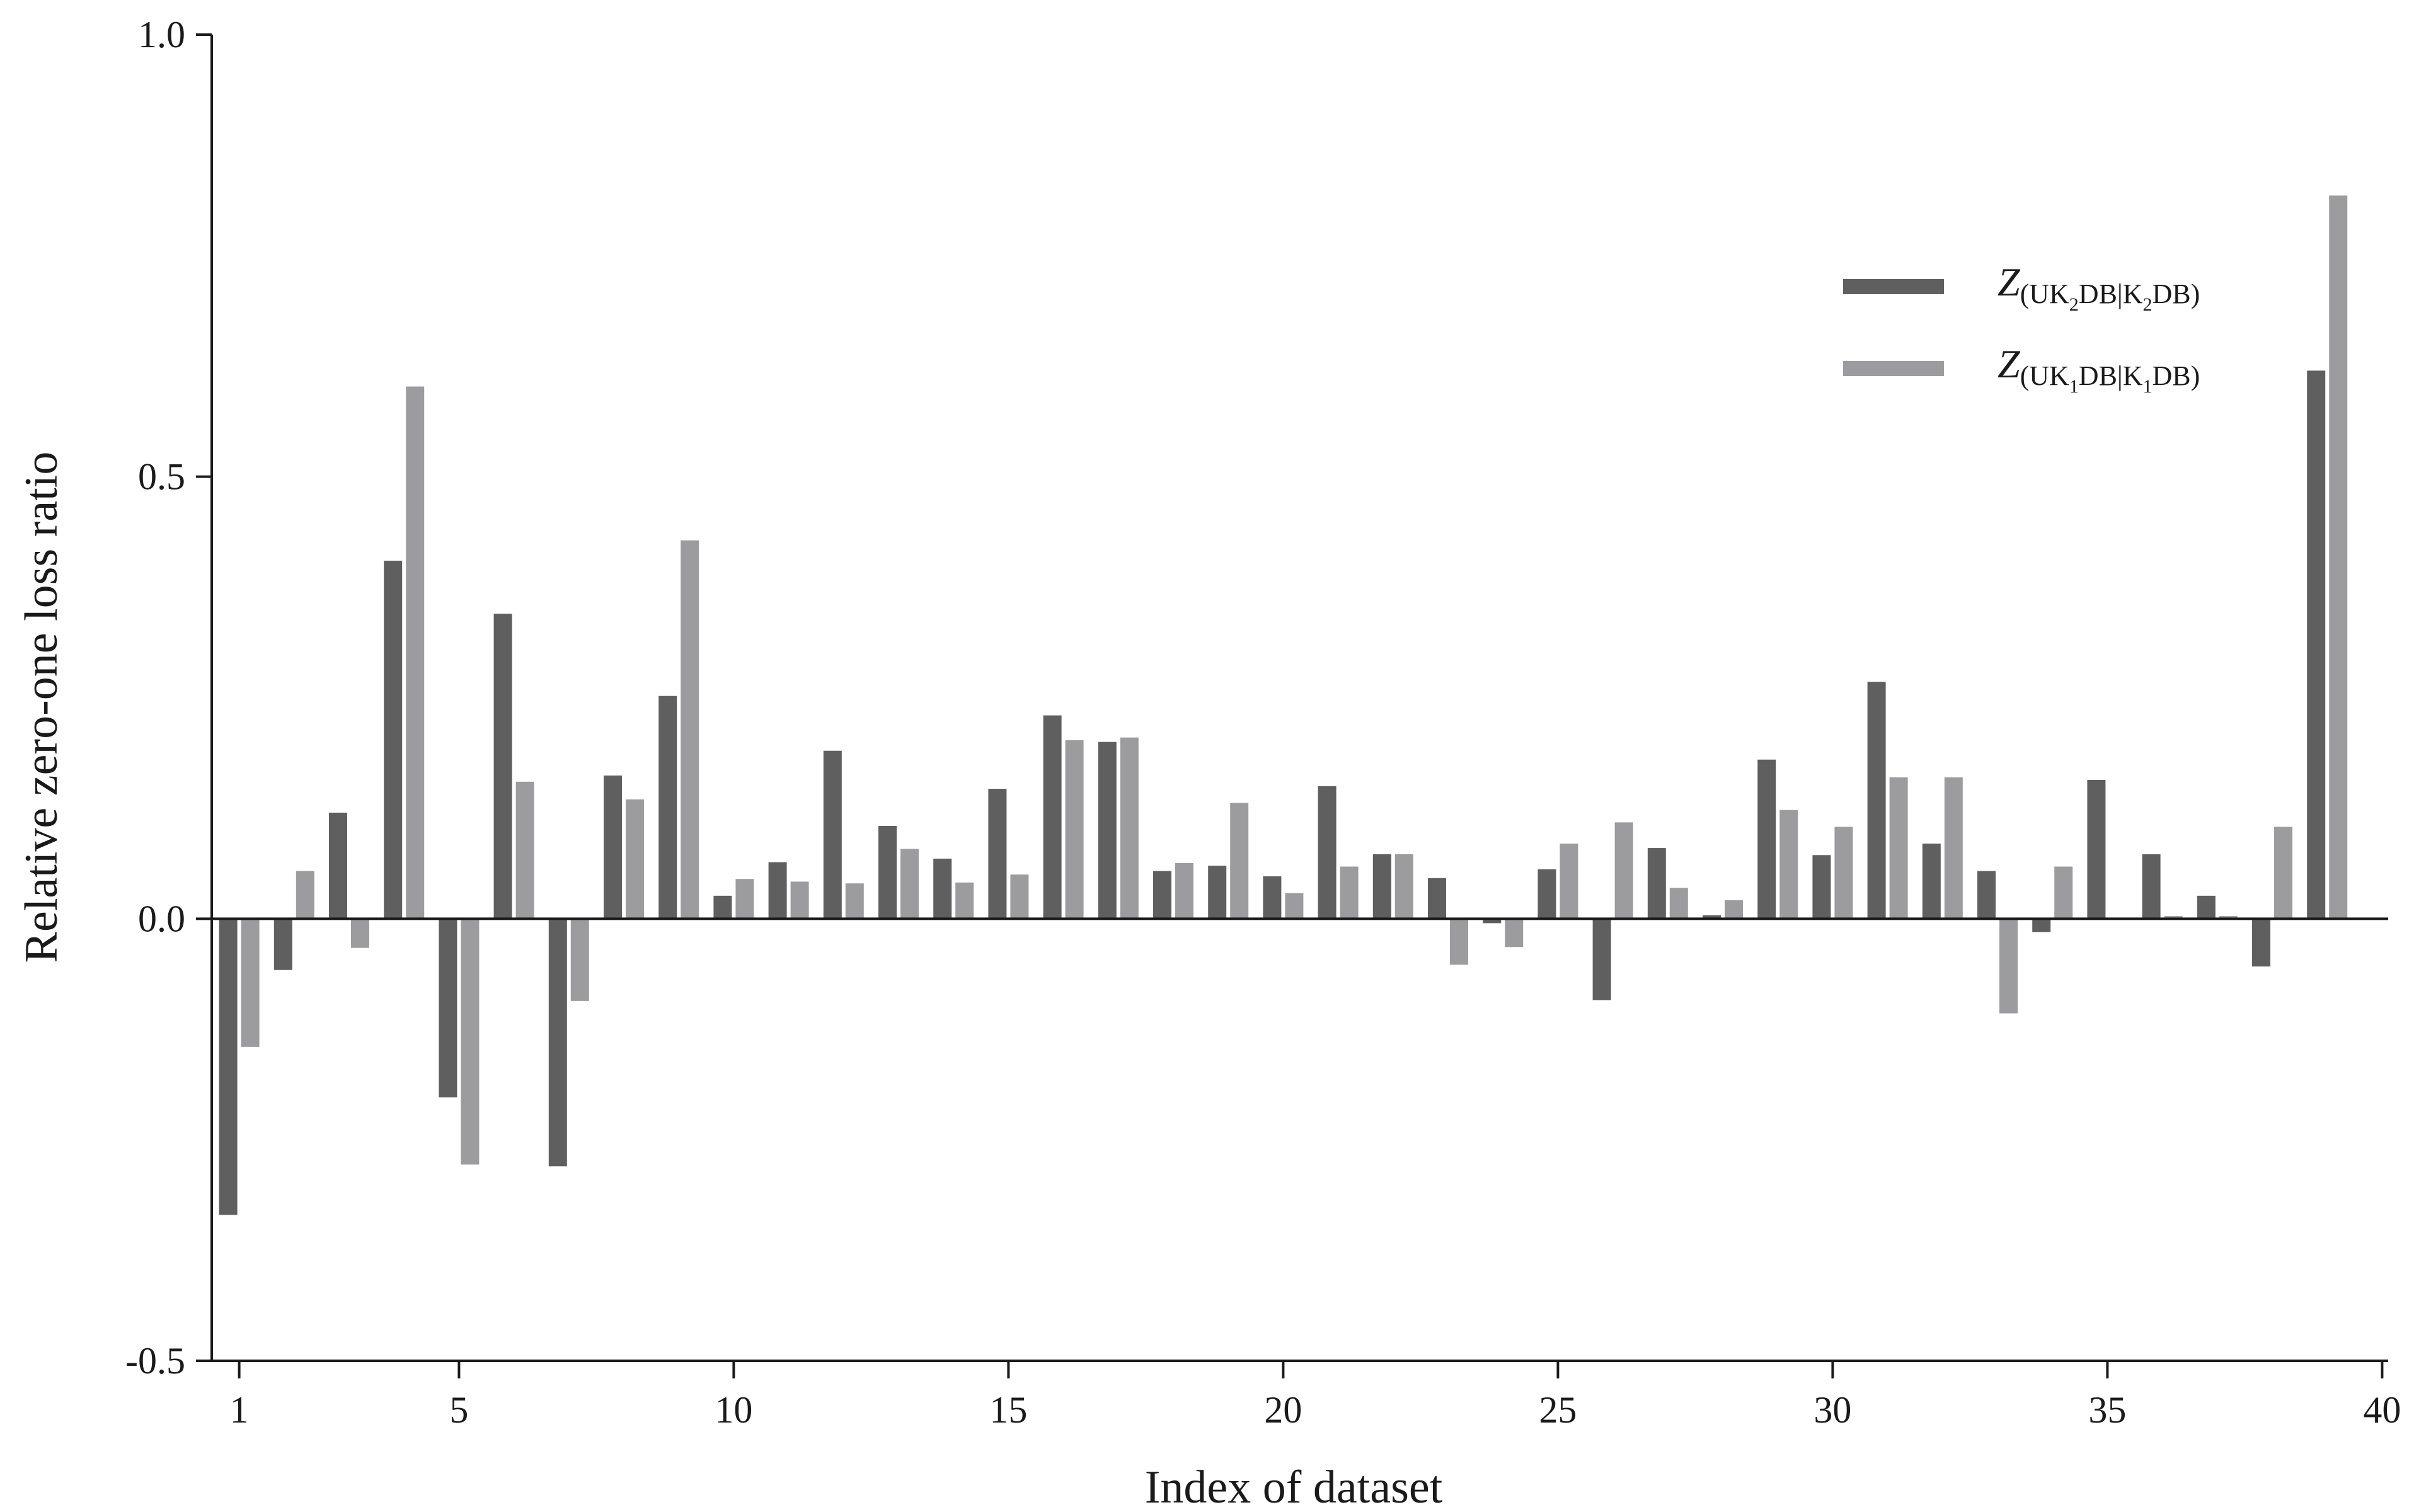 The height and width of the screenshot is (1512, 2426). What do you see at coordinates (161, 34) in the screenshot?
I see `y-tick-label: 1.0` at bounding box center [161, 34].